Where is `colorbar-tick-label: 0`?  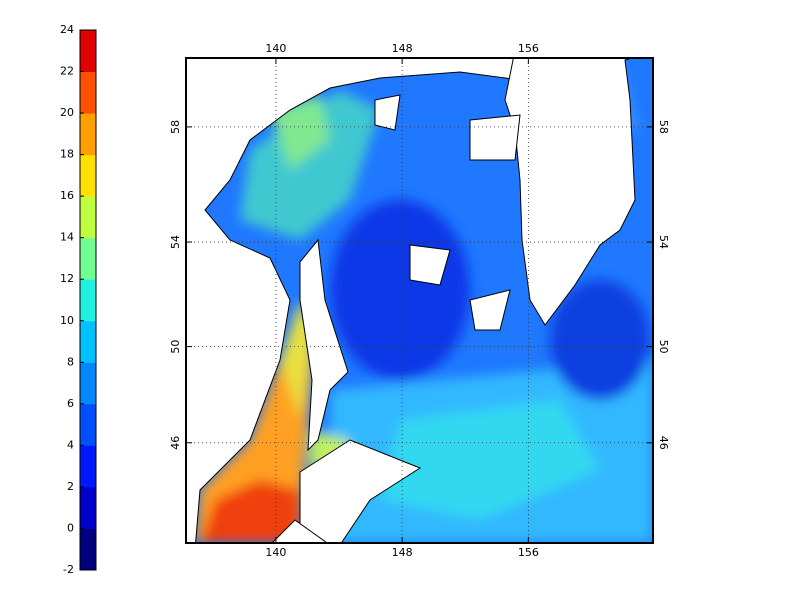
colorbar-tick-label: 0 is located at coordinates (70, 527).